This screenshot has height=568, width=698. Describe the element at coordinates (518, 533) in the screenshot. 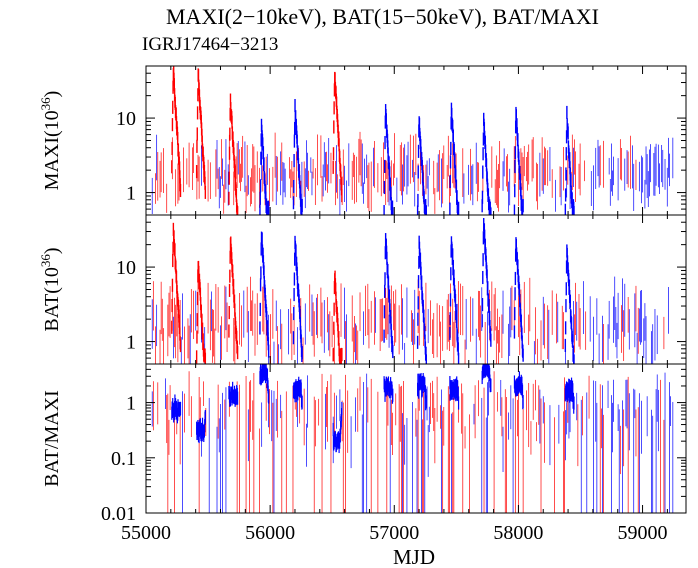

I see `x-tick-label: 58000` at that location.